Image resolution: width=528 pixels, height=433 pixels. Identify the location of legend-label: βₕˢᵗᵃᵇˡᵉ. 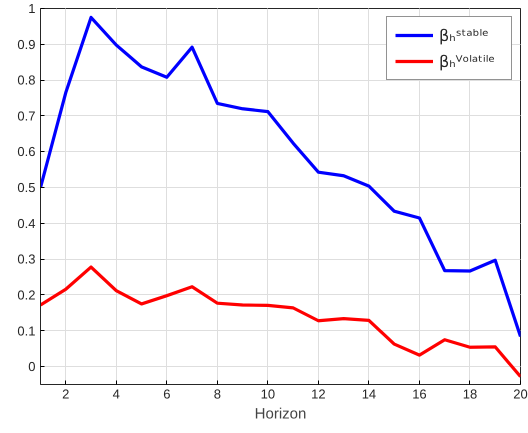
(464, 35).